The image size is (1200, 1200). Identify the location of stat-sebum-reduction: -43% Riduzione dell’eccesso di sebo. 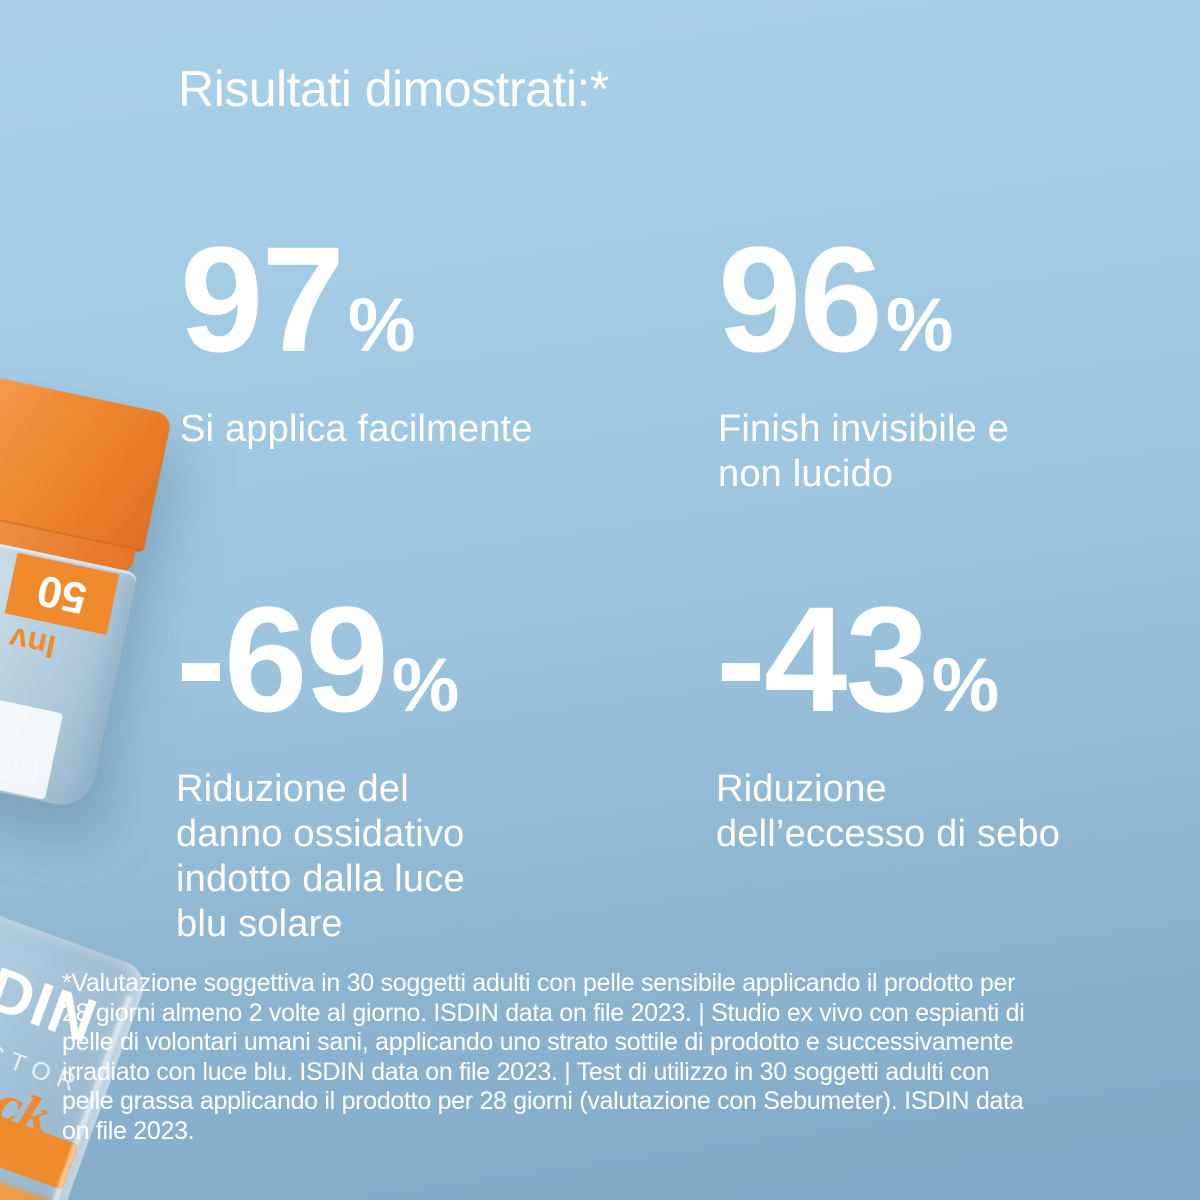
(888, 720).